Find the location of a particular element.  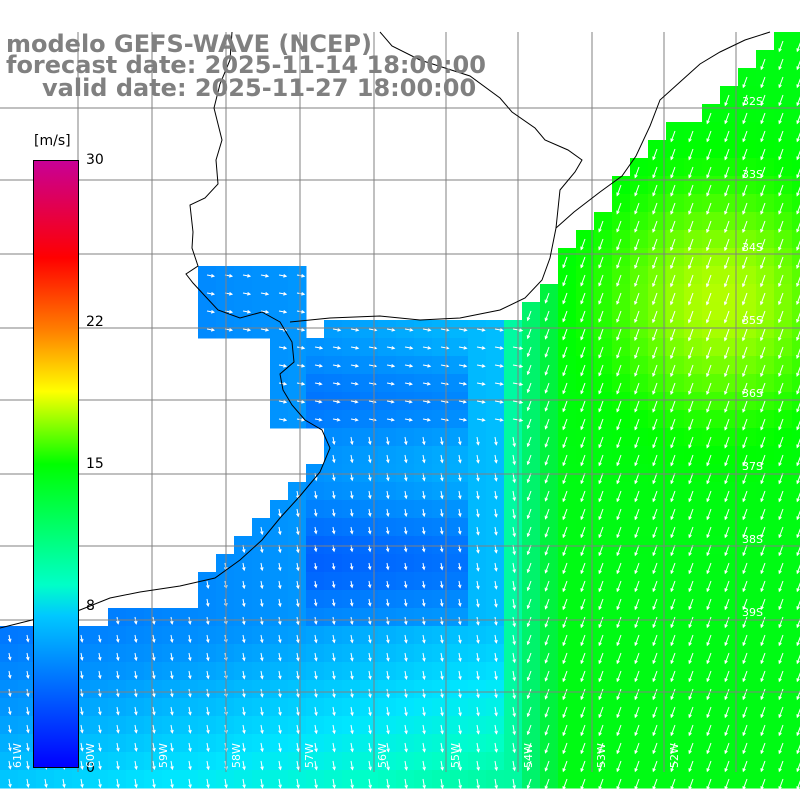

latitude-label: 37S is located at coordinates (752, 466).